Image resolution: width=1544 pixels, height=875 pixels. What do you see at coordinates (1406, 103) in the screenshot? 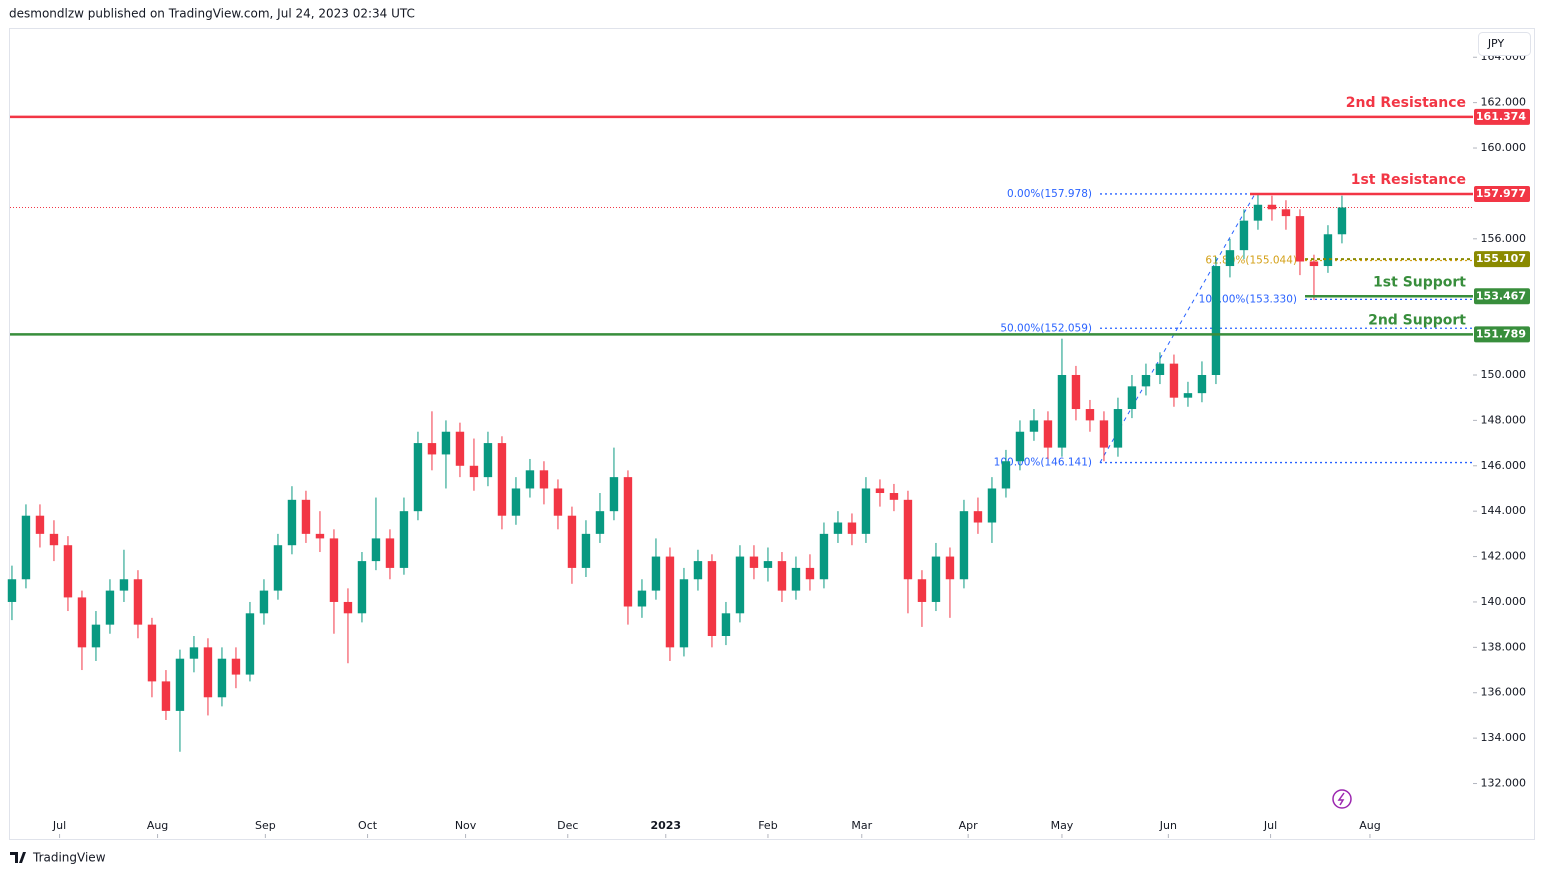
I see `level-name: 2nd Resistance` at bounding box center [1406, 103].